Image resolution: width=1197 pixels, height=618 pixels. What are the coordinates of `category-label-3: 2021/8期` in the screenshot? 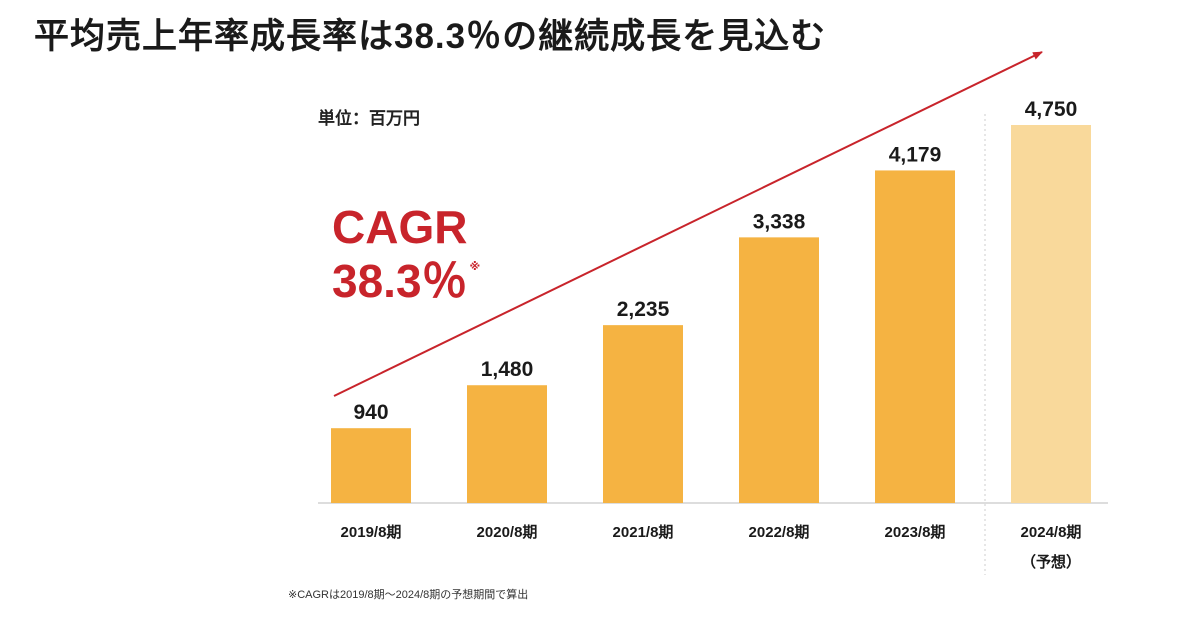 It's located at (643, 532).